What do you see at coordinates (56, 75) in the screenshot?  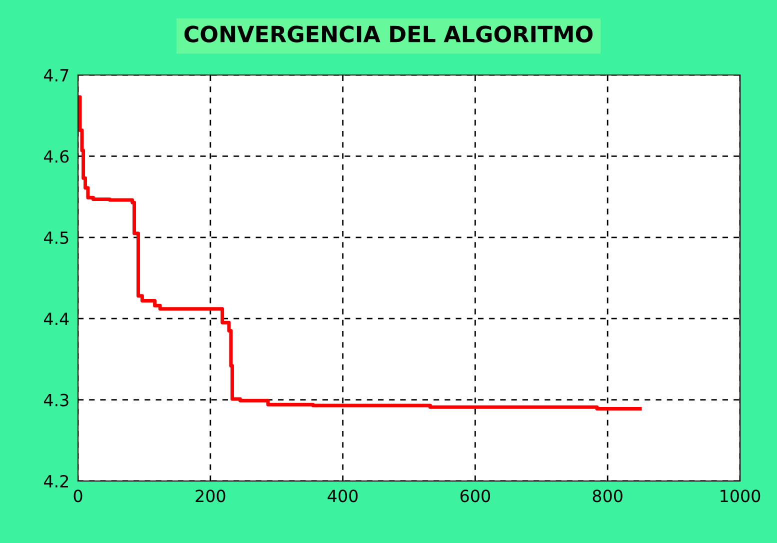 I see `y-tick-label: 4.7` at bounding box center [56, 75].